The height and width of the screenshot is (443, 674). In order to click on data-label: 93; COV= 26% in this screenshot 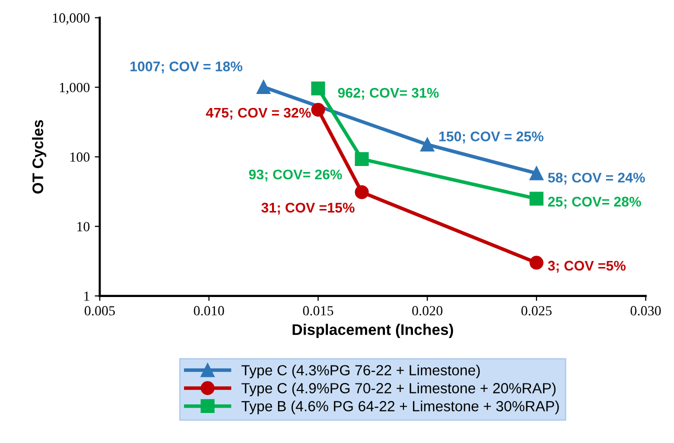, I will do `click(295, 176)`.